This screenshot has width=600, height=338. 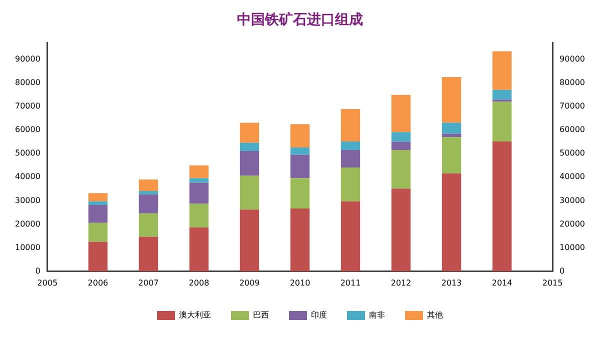 What do you see at coordinates (27, 177) in the screenshot?
I see `y-tick-label: 40000` at bounding box center [27, 177].